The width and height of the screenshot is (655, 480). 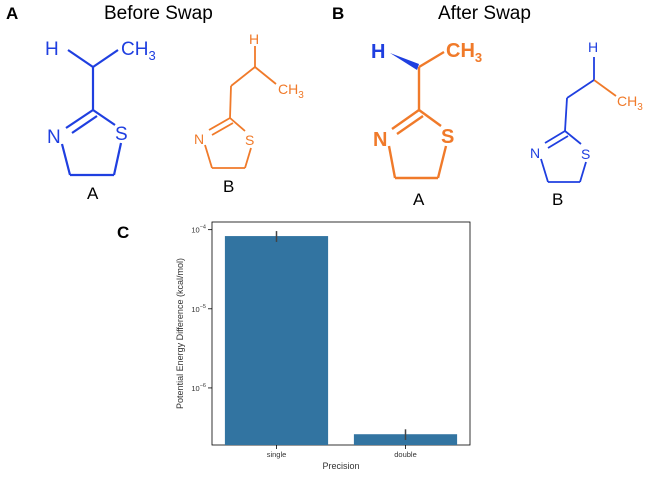 I want to click on panel-b-molecule-a-label: A, so click(x=419, y=199).